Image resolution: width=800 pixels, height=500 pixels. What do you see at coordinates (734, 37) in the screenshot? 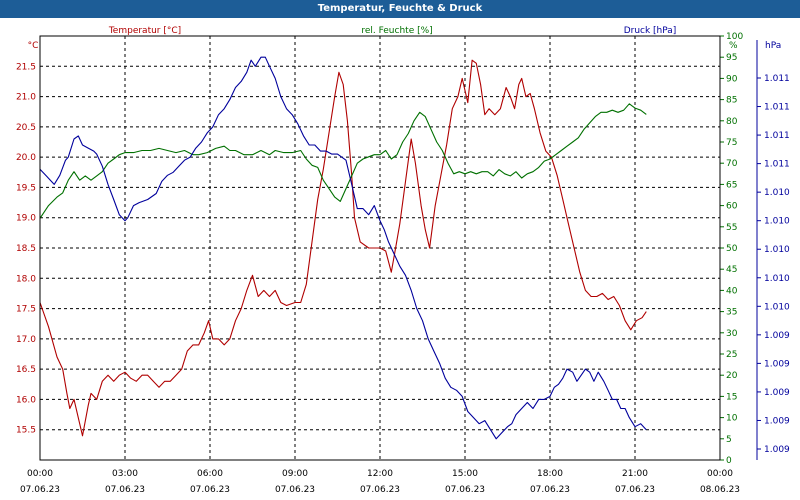
I see `y-mid-tick-label: 100` at bounding box center [734, 37].